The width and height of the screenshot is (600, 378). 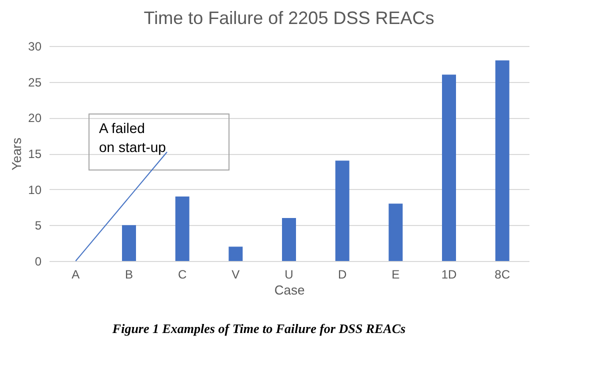 What do you see at coordinates (132, 137) in the screenshot?
I see `annotation: A failed on start-up` at bounding box center [132, 137].